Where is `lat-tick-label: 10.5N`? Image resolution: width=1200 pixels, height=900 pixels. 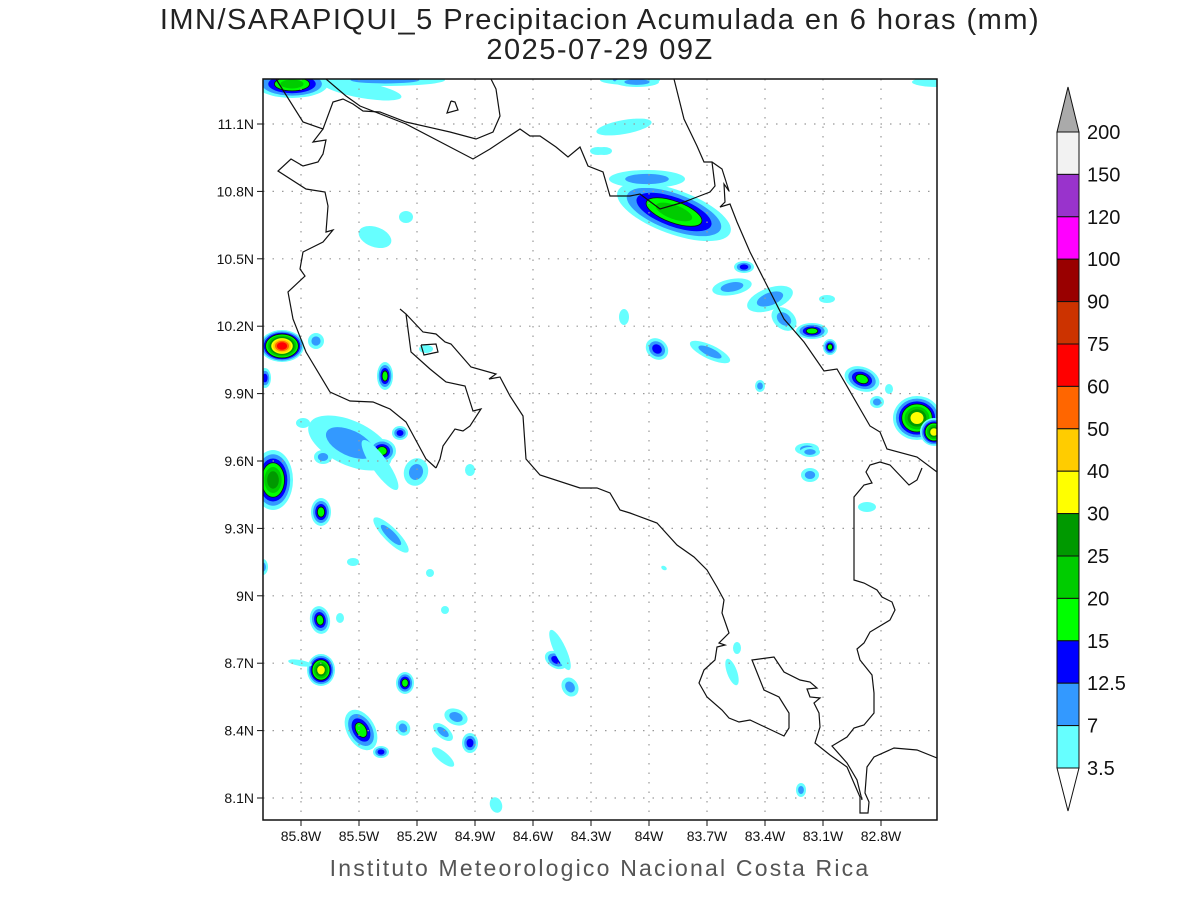
lat-tick-label: 10.5N is located at coordinates (235, 259).